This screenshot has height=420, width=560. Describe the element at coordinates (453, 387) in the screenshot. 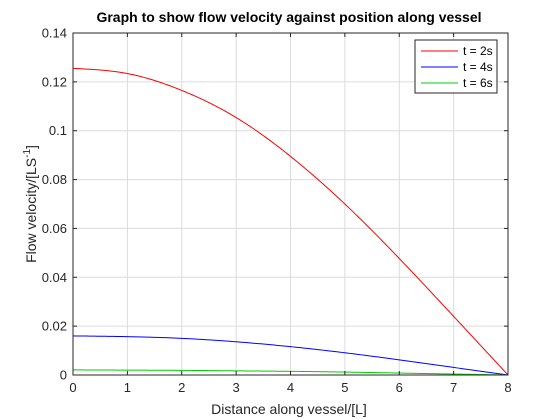

I see `x-tick-label: 7` at that location.